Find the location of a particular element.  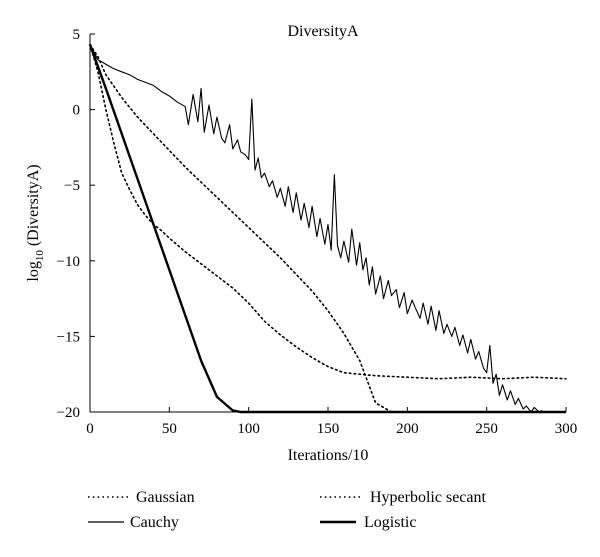

y-axis-label-rest: (DiversityA) is located at coordinates (33, 207).